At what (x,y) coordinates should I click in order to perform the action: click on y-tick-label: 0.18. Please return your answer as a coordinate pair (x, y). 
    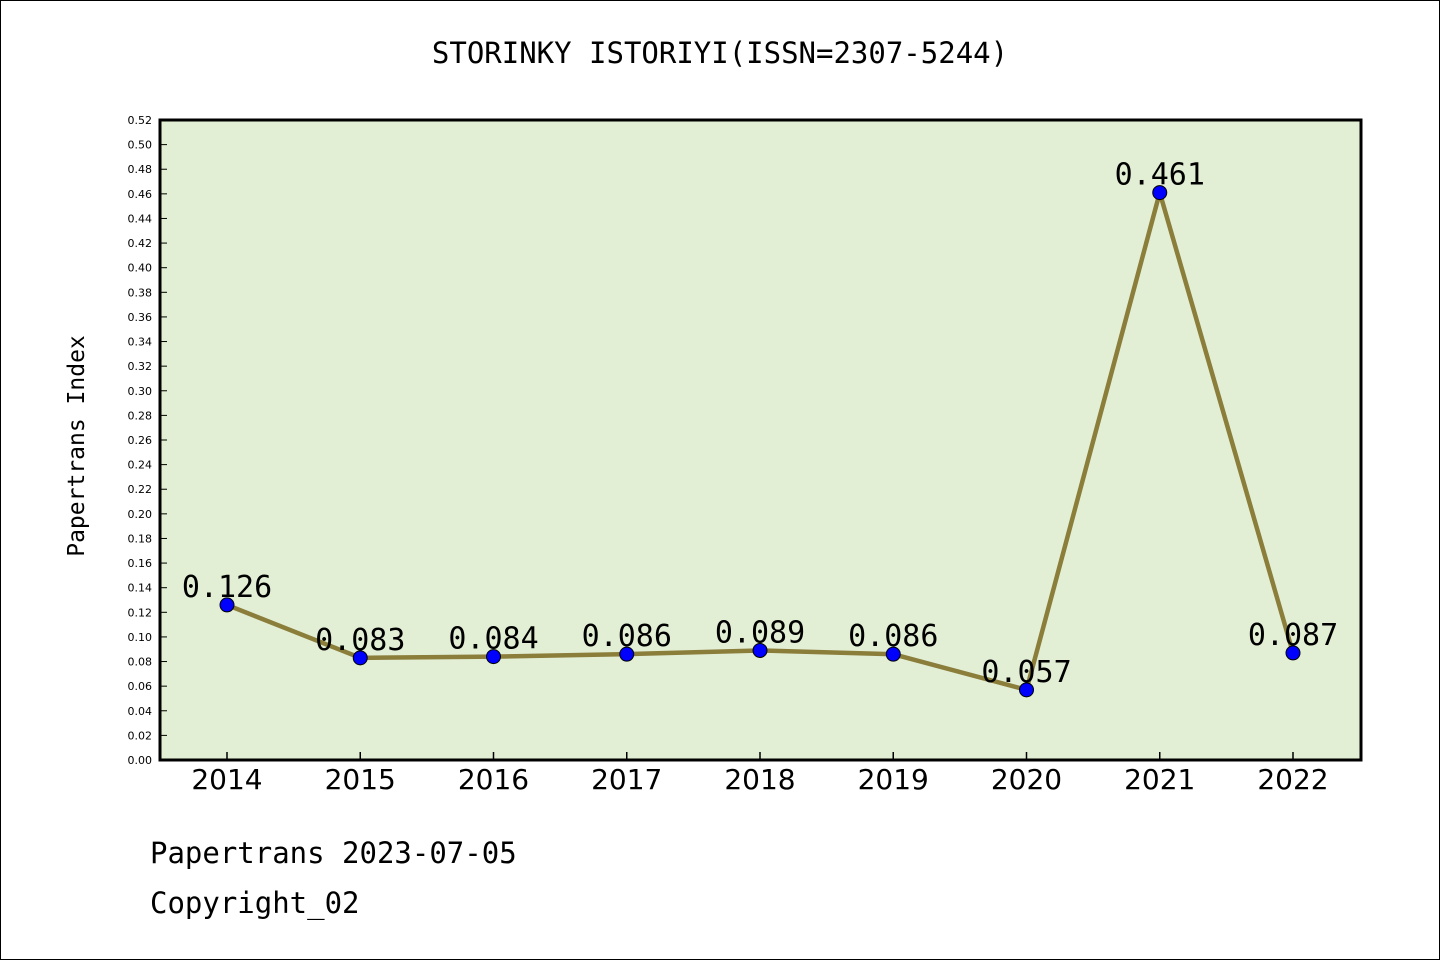
    Looking at the image, I should click on (140, 538).